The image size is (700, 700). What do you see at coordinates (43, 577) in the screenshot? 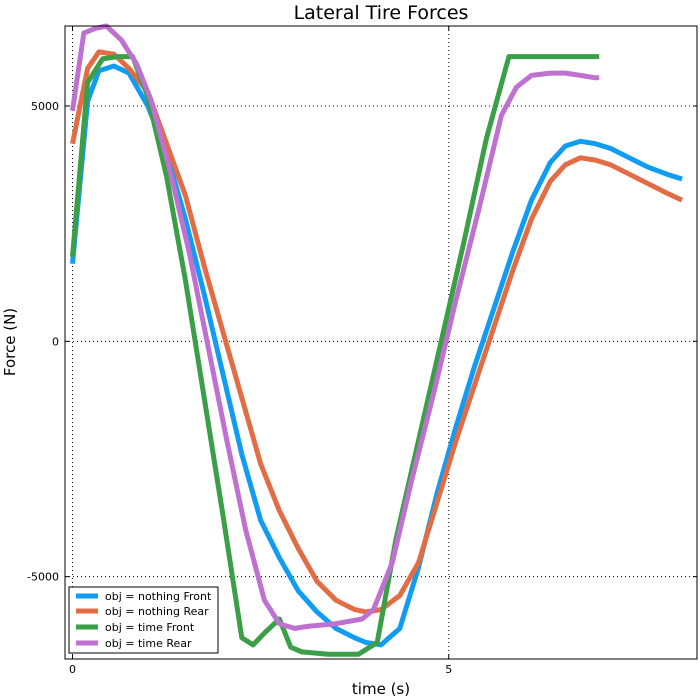
I see `y-tick-label: -5000` at bounding box center [43, 577].